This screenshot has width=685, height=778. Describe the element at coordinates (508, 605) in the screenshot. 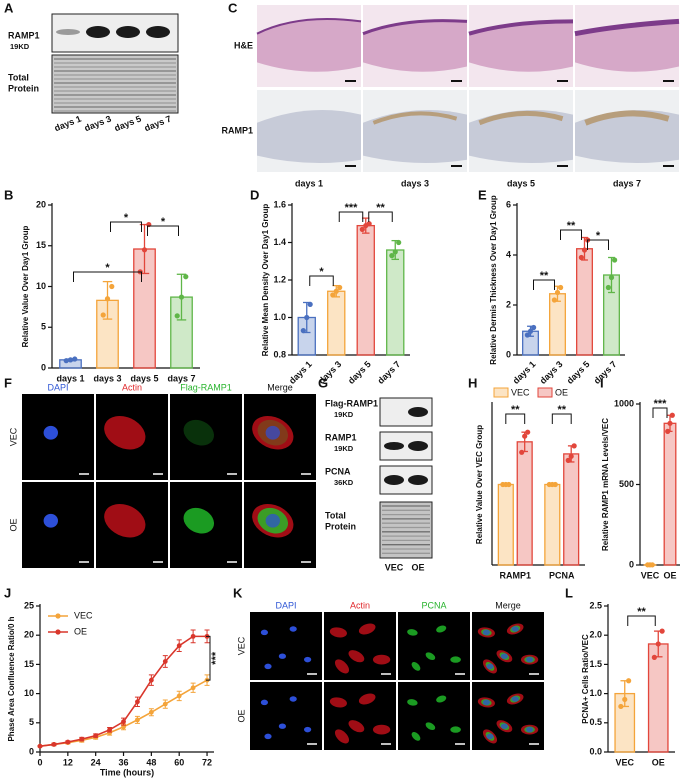

I see `channel-label: Merge` at that location.